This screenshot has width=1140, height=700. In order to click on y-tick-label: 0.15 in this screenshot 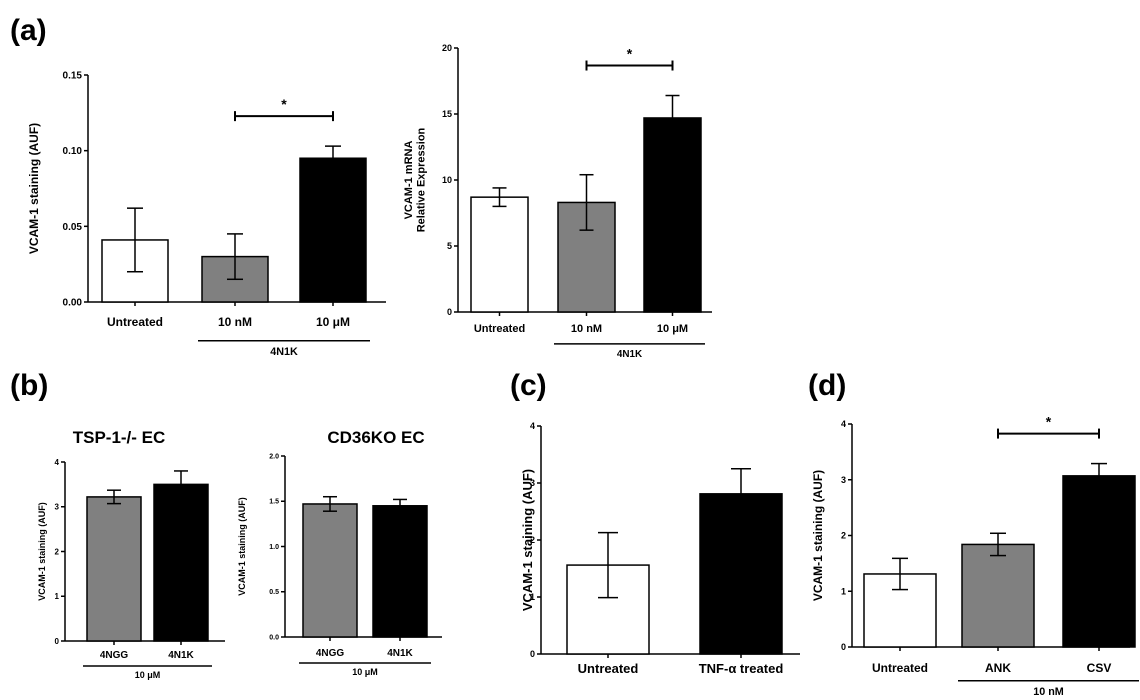, I will do `click(73, 76)`.